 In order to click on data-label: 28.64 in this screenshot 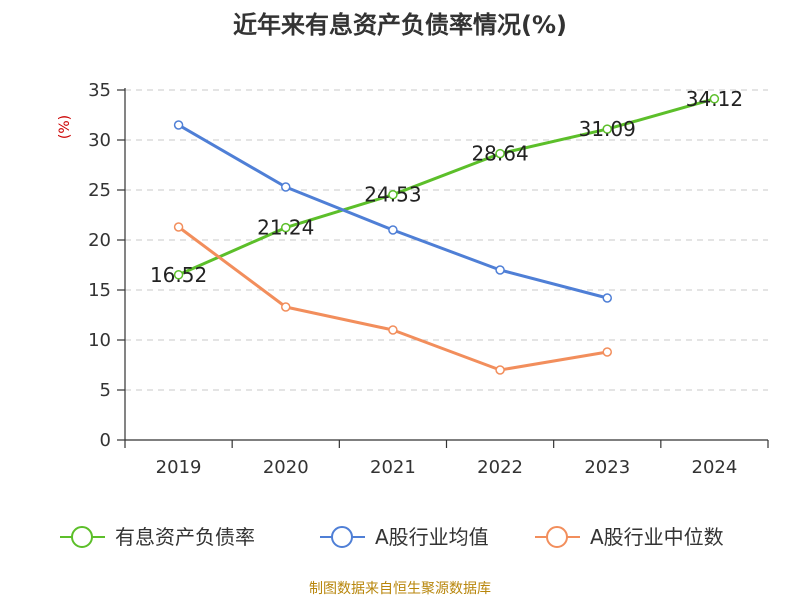, I will do `click(499, 154)`.